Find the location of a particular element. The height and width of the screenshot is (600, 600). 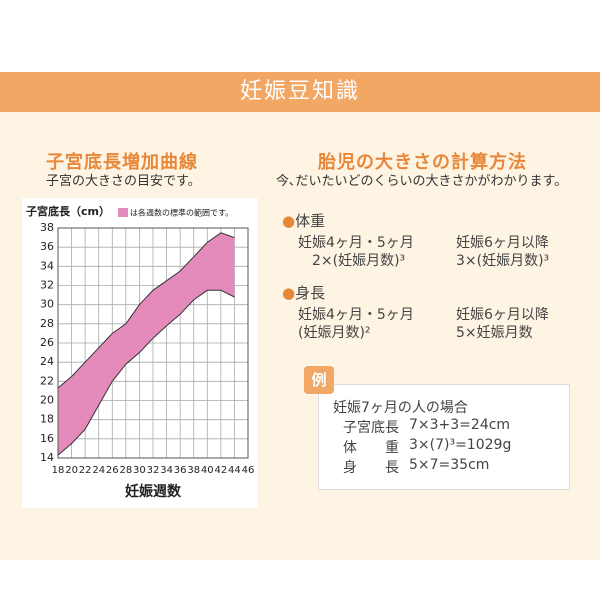

x-tick-label: 26 is located at coordinates (112, 470).